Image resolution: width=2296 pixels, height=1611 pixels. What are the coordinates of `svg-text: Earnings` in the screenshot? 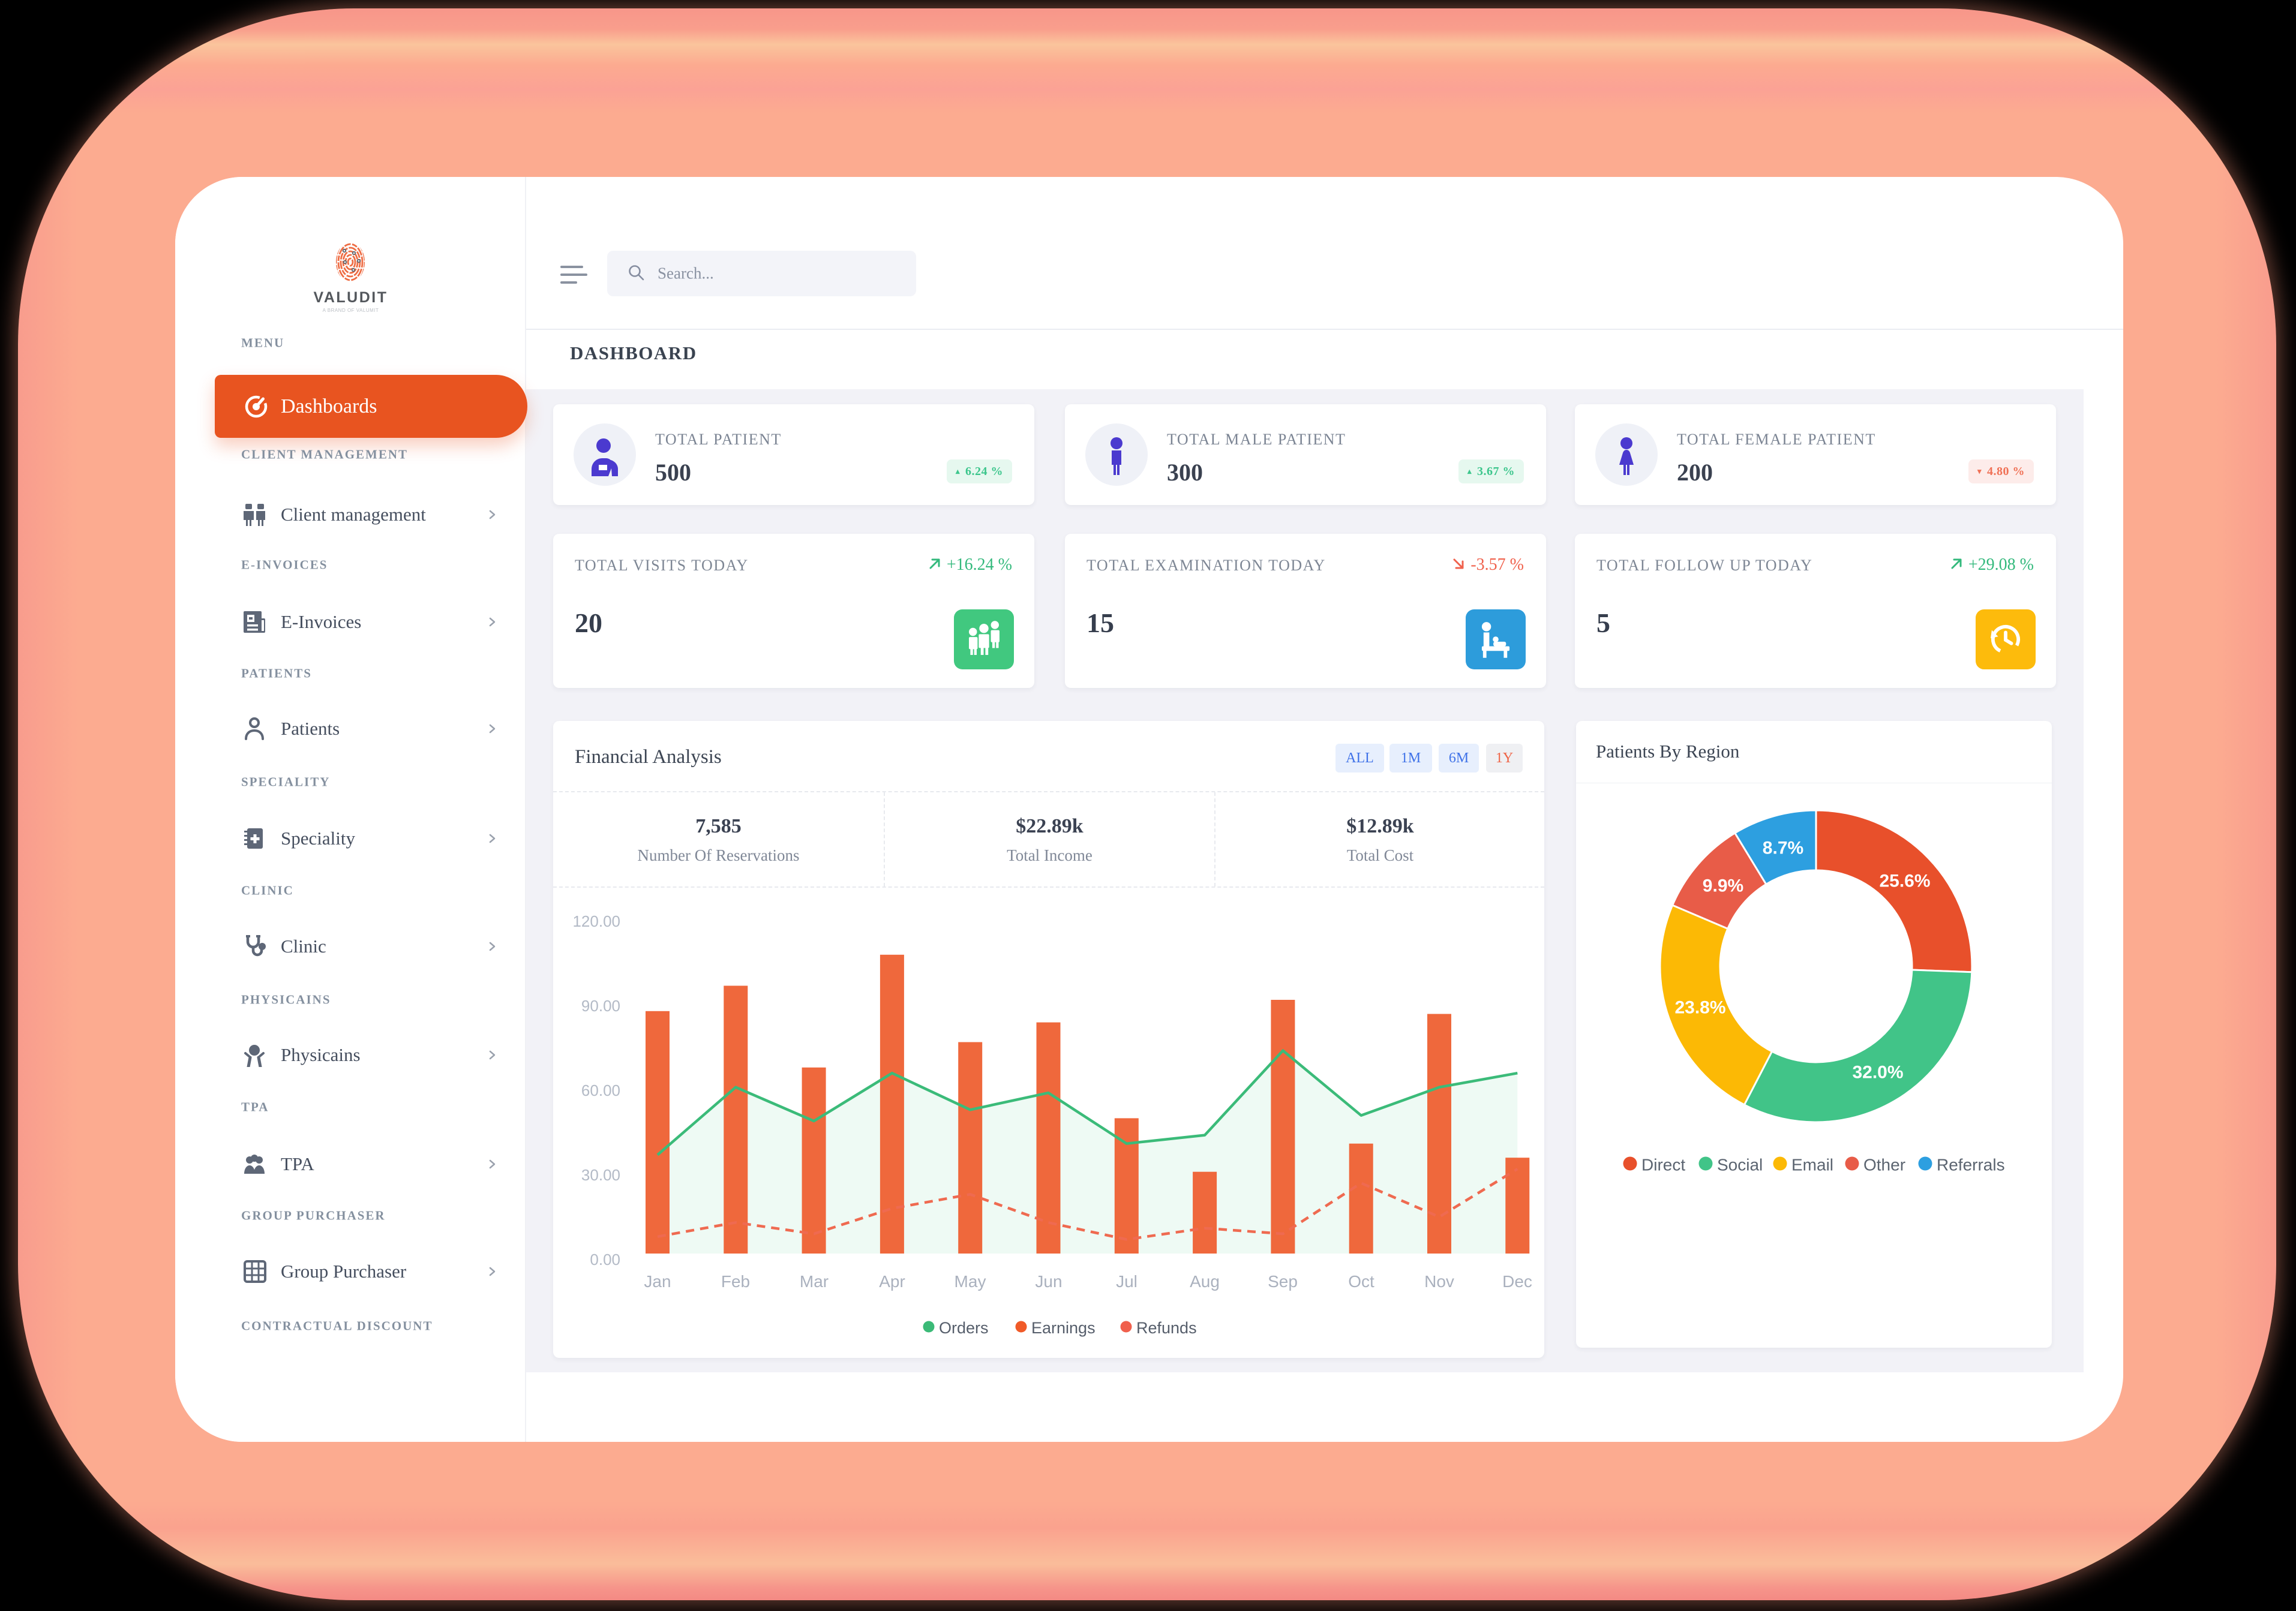 It's located at (1064, 1328).